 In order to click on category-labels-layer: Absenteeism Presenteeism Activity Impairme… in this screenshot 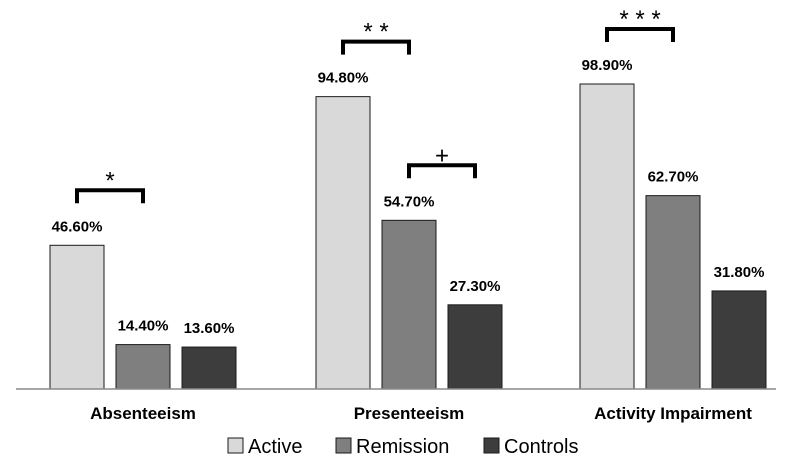, I will do `click(421, 413)`.